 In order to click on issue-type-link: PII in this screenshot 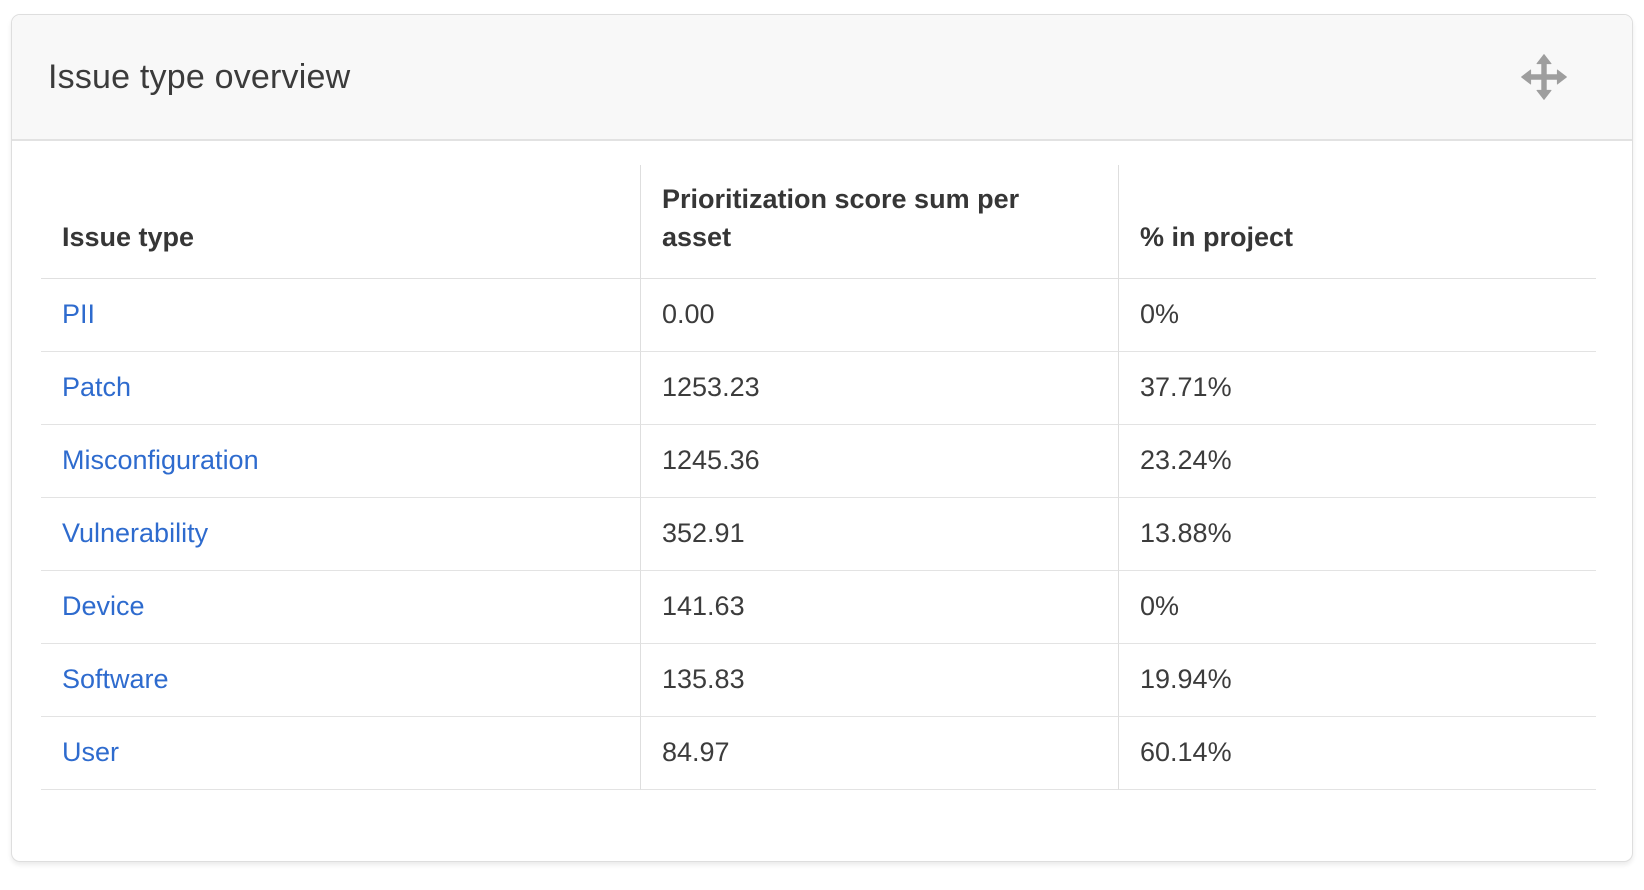, I will do `click(79, 314)`.